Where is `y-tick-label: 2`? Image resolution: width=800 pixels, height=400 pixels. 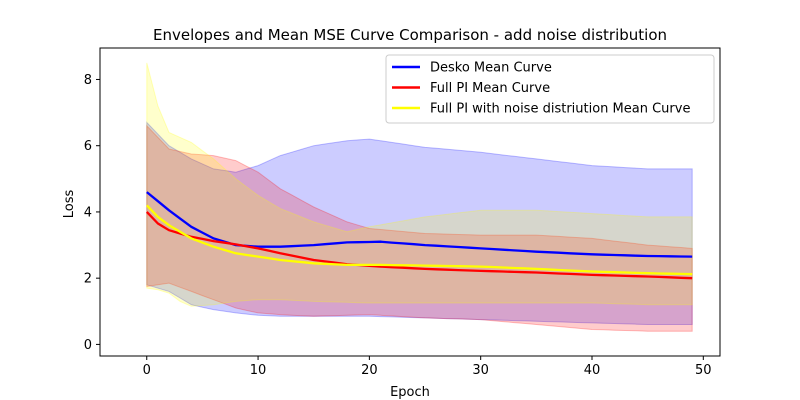
y-tick-label: 2 is located at coordinates (88, 279).